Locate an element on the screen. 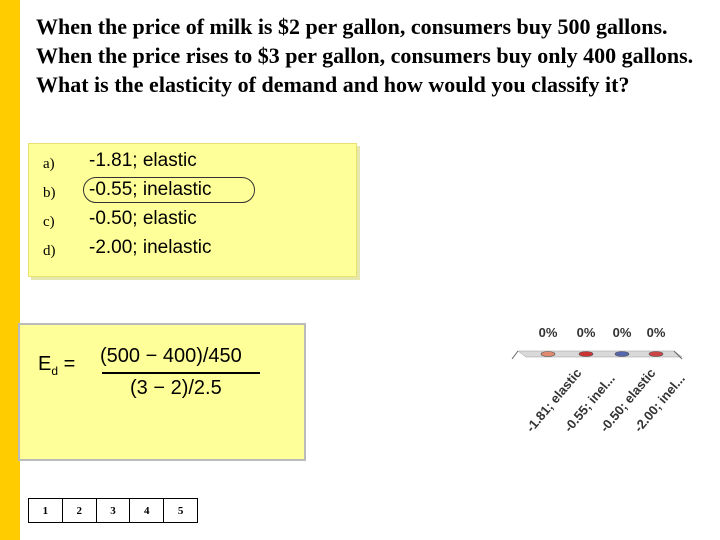 The height and width of the screenshot is (540, 720). chart-axis-right is located at coordinates (678, 355).